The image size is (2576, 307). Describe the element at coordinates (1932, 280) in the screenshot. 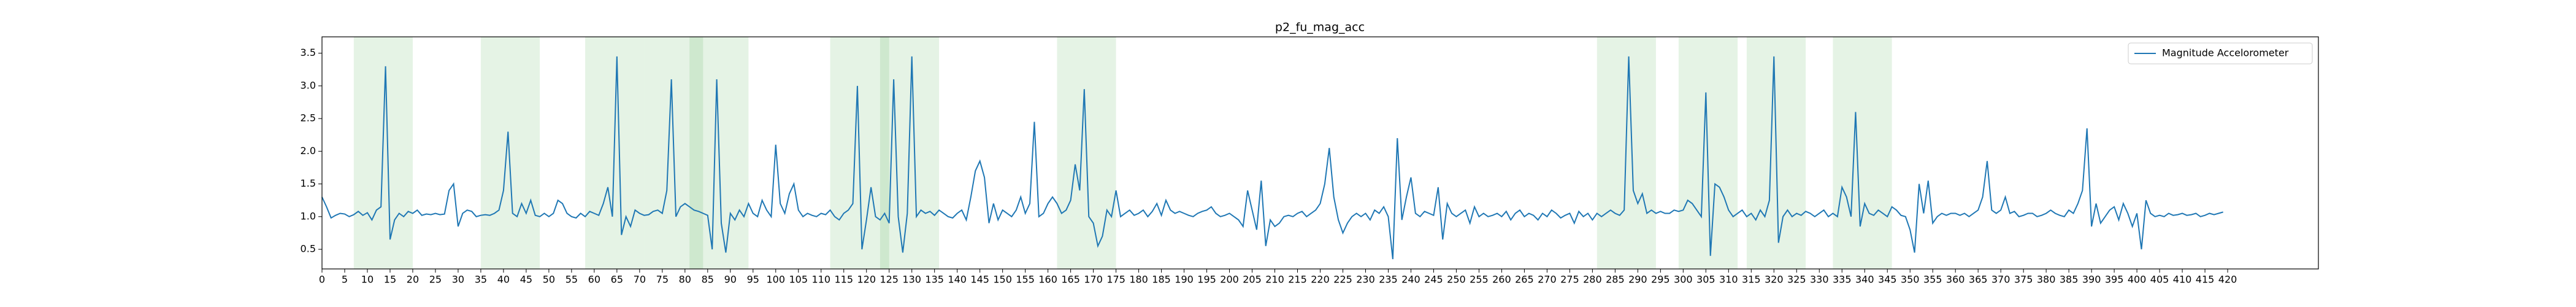

I see `x-tick-label: 355` at that location.